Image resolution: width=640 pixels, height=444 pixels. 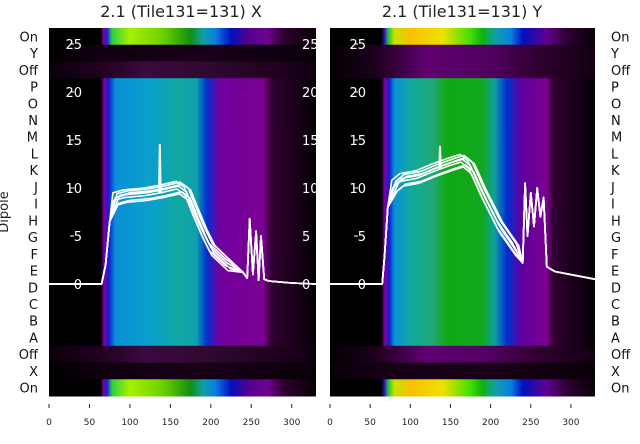 What do you see at coordinates (615, 272) in the screenshot?
I see `row-label: E` at bounding box center [615, 272].